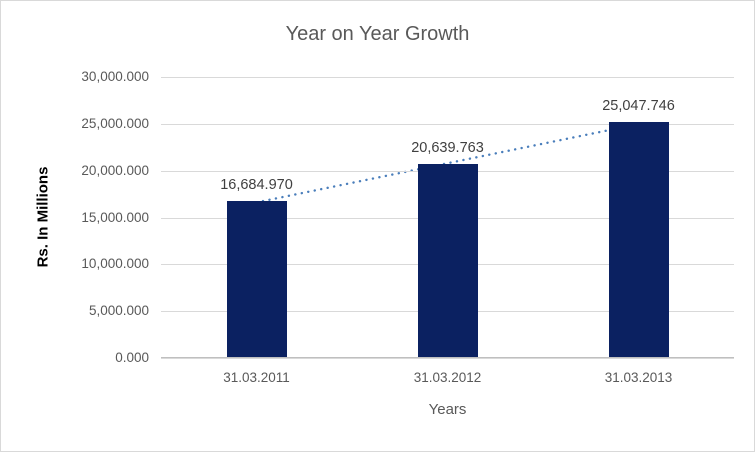  I want to click on y-tick-label: 15,000.000, so click(115, 217).